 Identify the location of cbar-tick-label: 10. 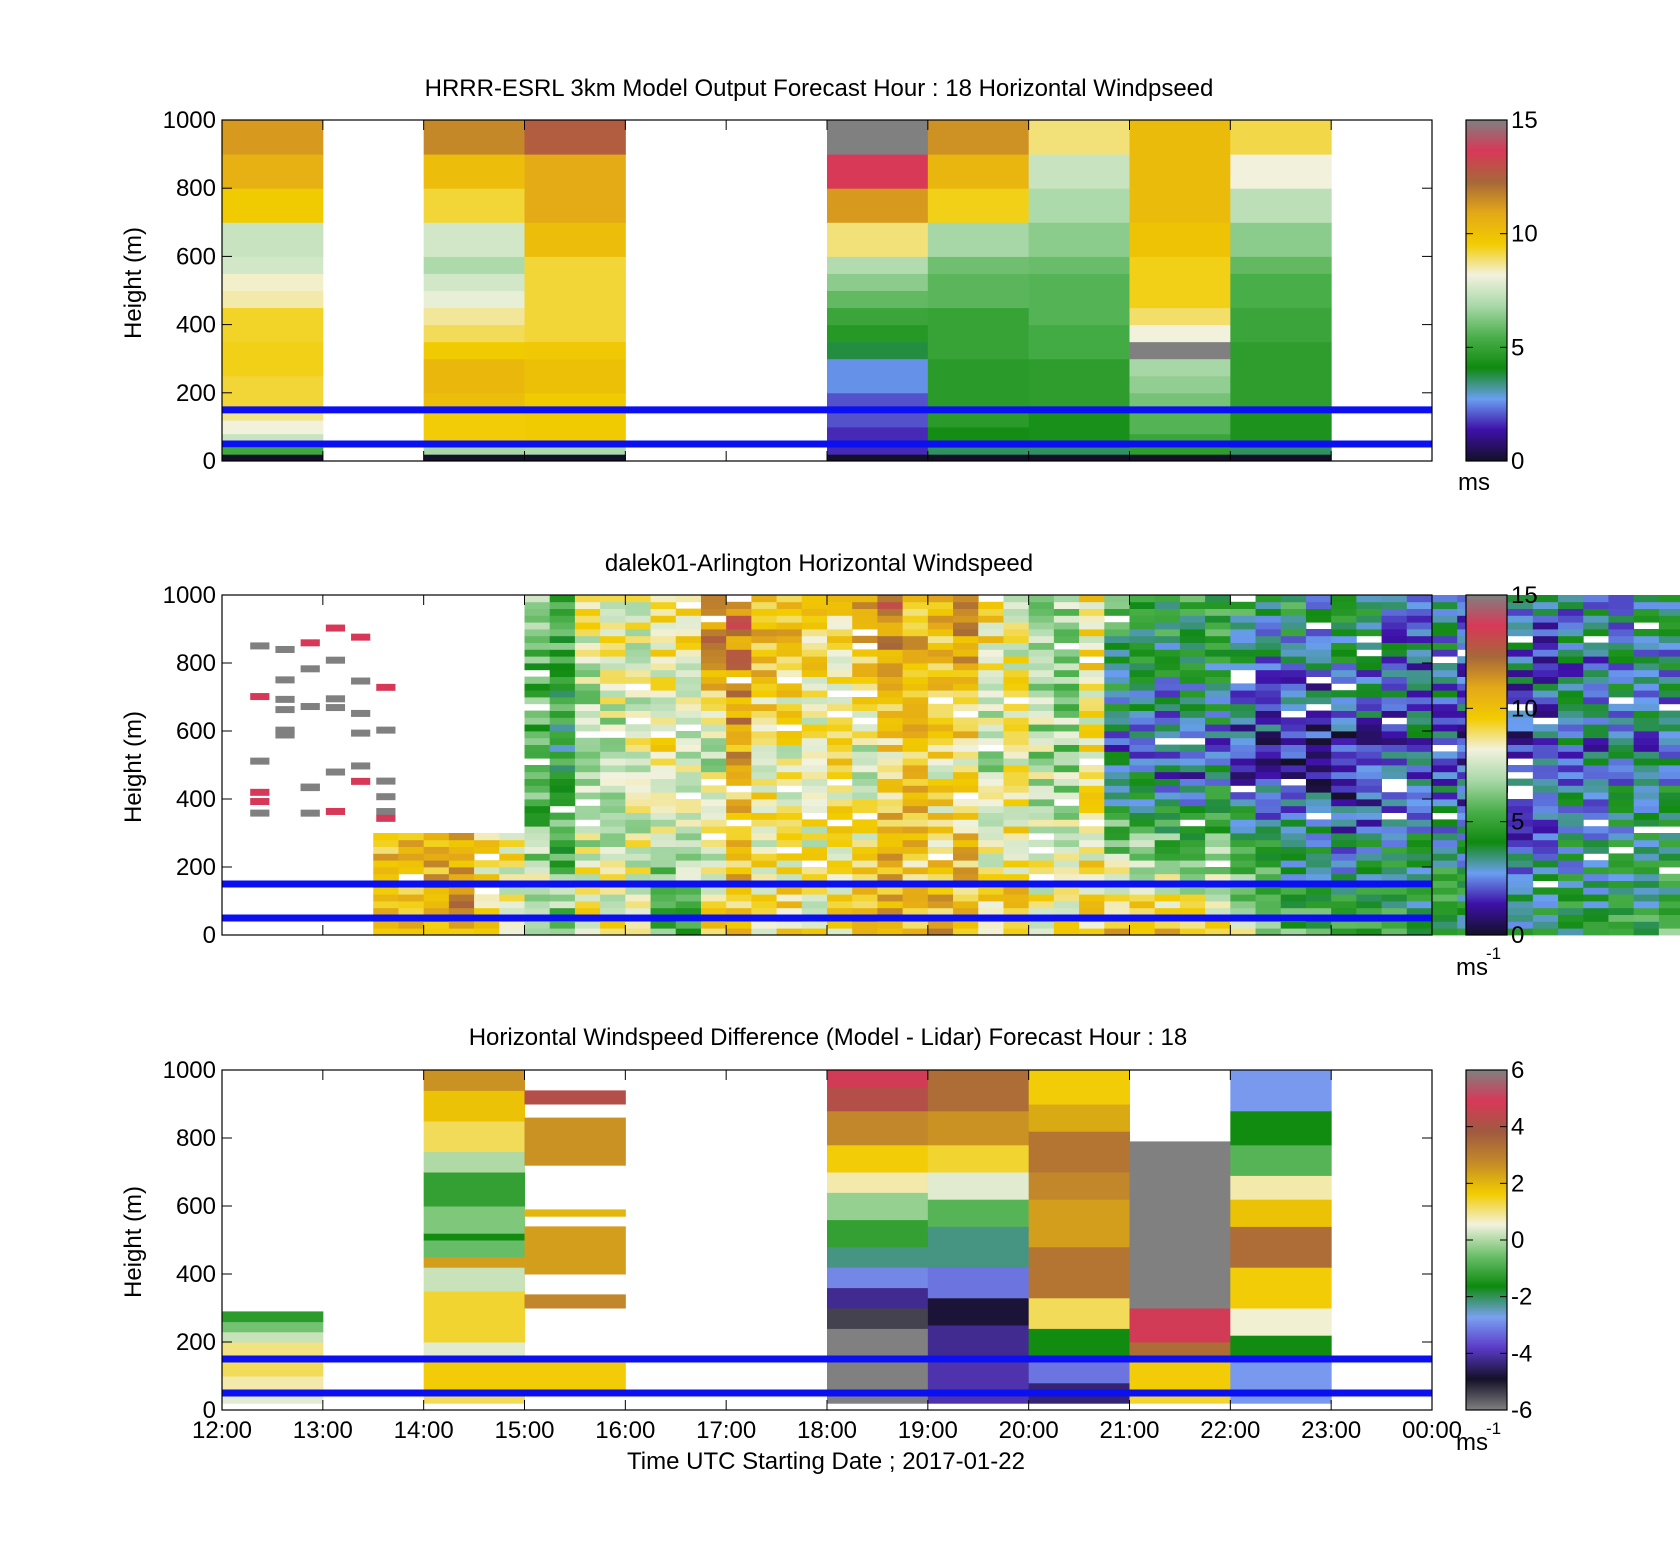
(1524, 234).